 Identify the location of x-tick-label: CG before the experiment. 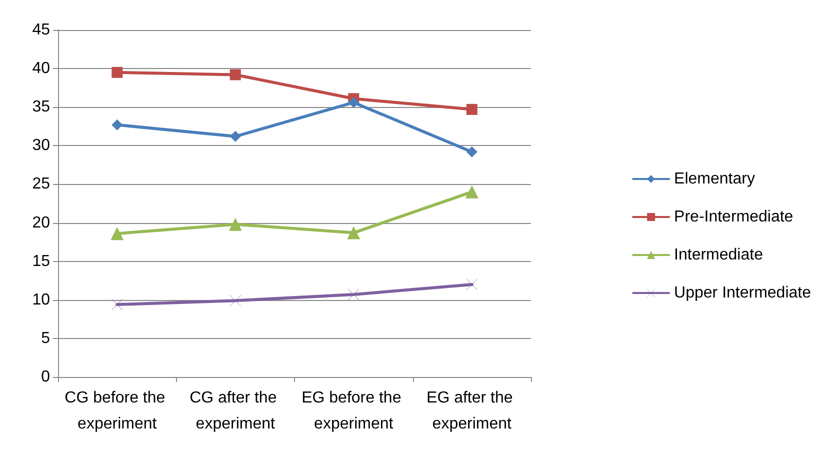
(117, 411).